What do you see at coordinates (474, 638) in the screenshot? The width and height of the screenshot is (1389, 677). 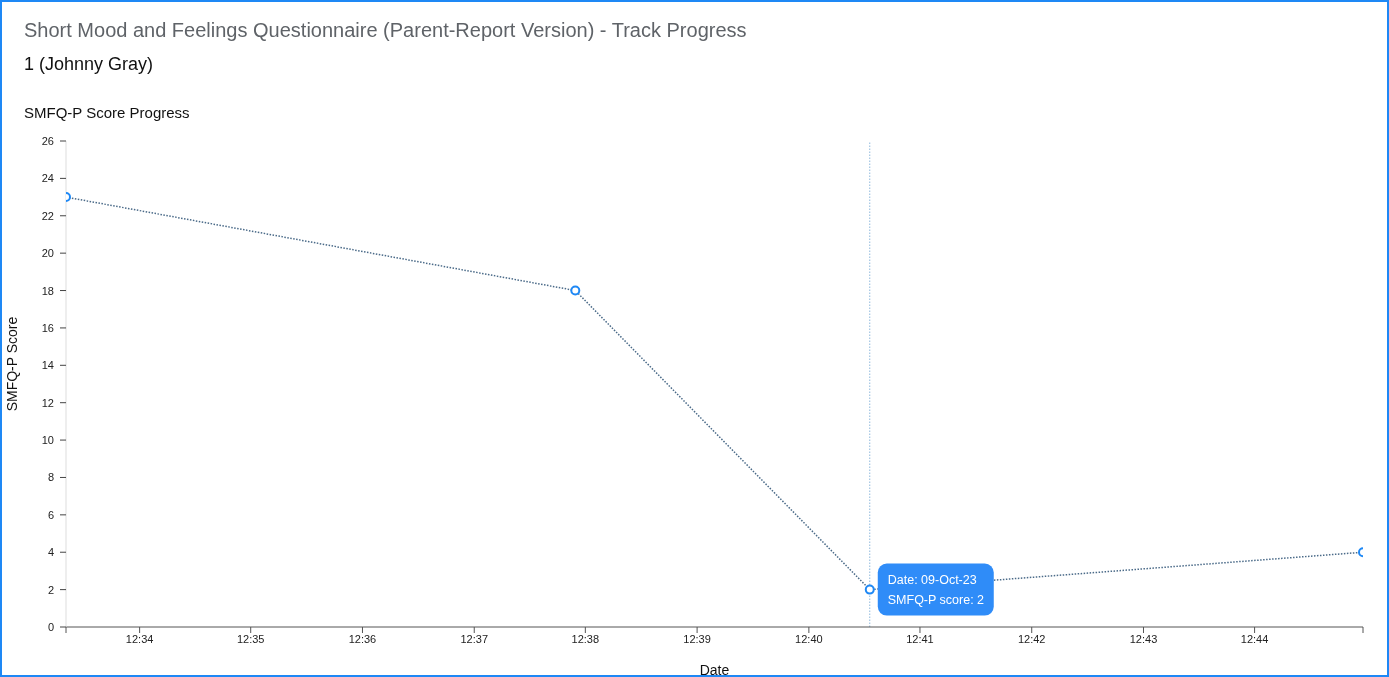 I see `x-tick-label: 12:37` at bounding box center [474, 638].